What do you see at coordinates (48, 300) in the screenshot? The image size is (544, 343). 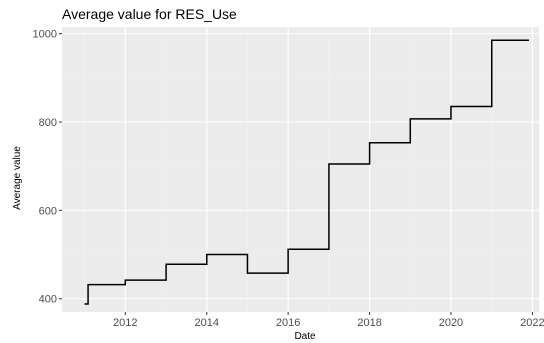 I see `y-tick-label: 400` at bounding box center [48, 300].